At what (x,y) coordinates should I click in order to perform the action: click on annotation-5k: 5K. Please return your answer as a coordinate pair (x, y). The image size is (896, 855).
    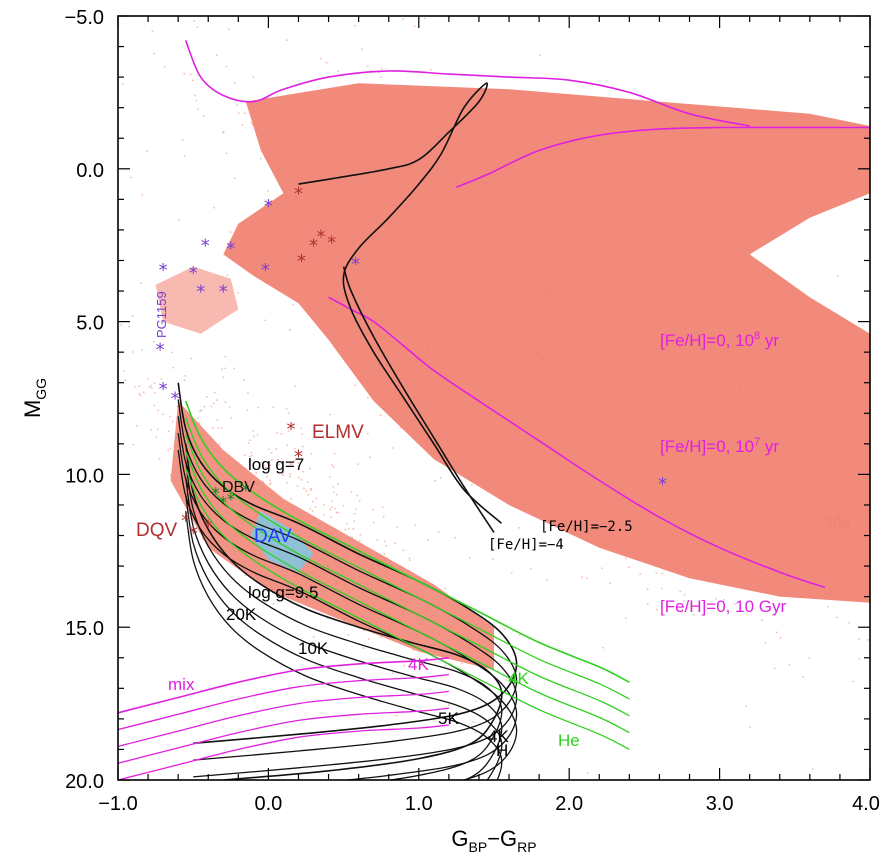
    Looking at the image, I should click on (448, 718).